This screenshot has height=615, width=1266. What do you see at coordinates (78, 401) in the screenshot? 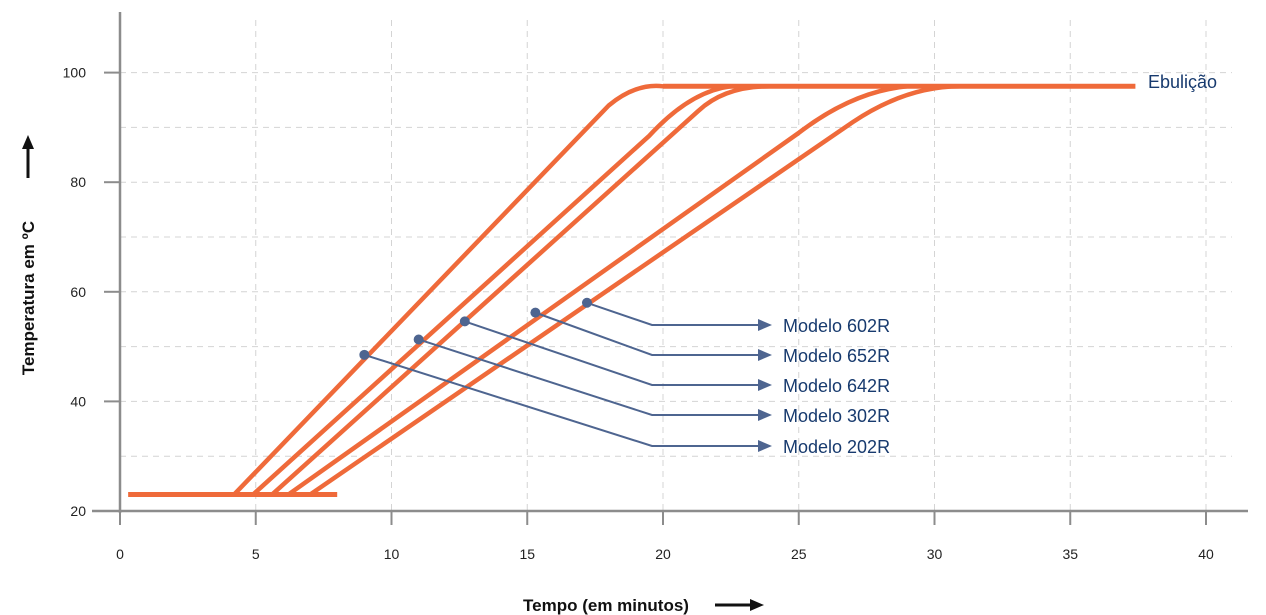
I see `y-tick-label: 40` at bounding box center [78, 401].